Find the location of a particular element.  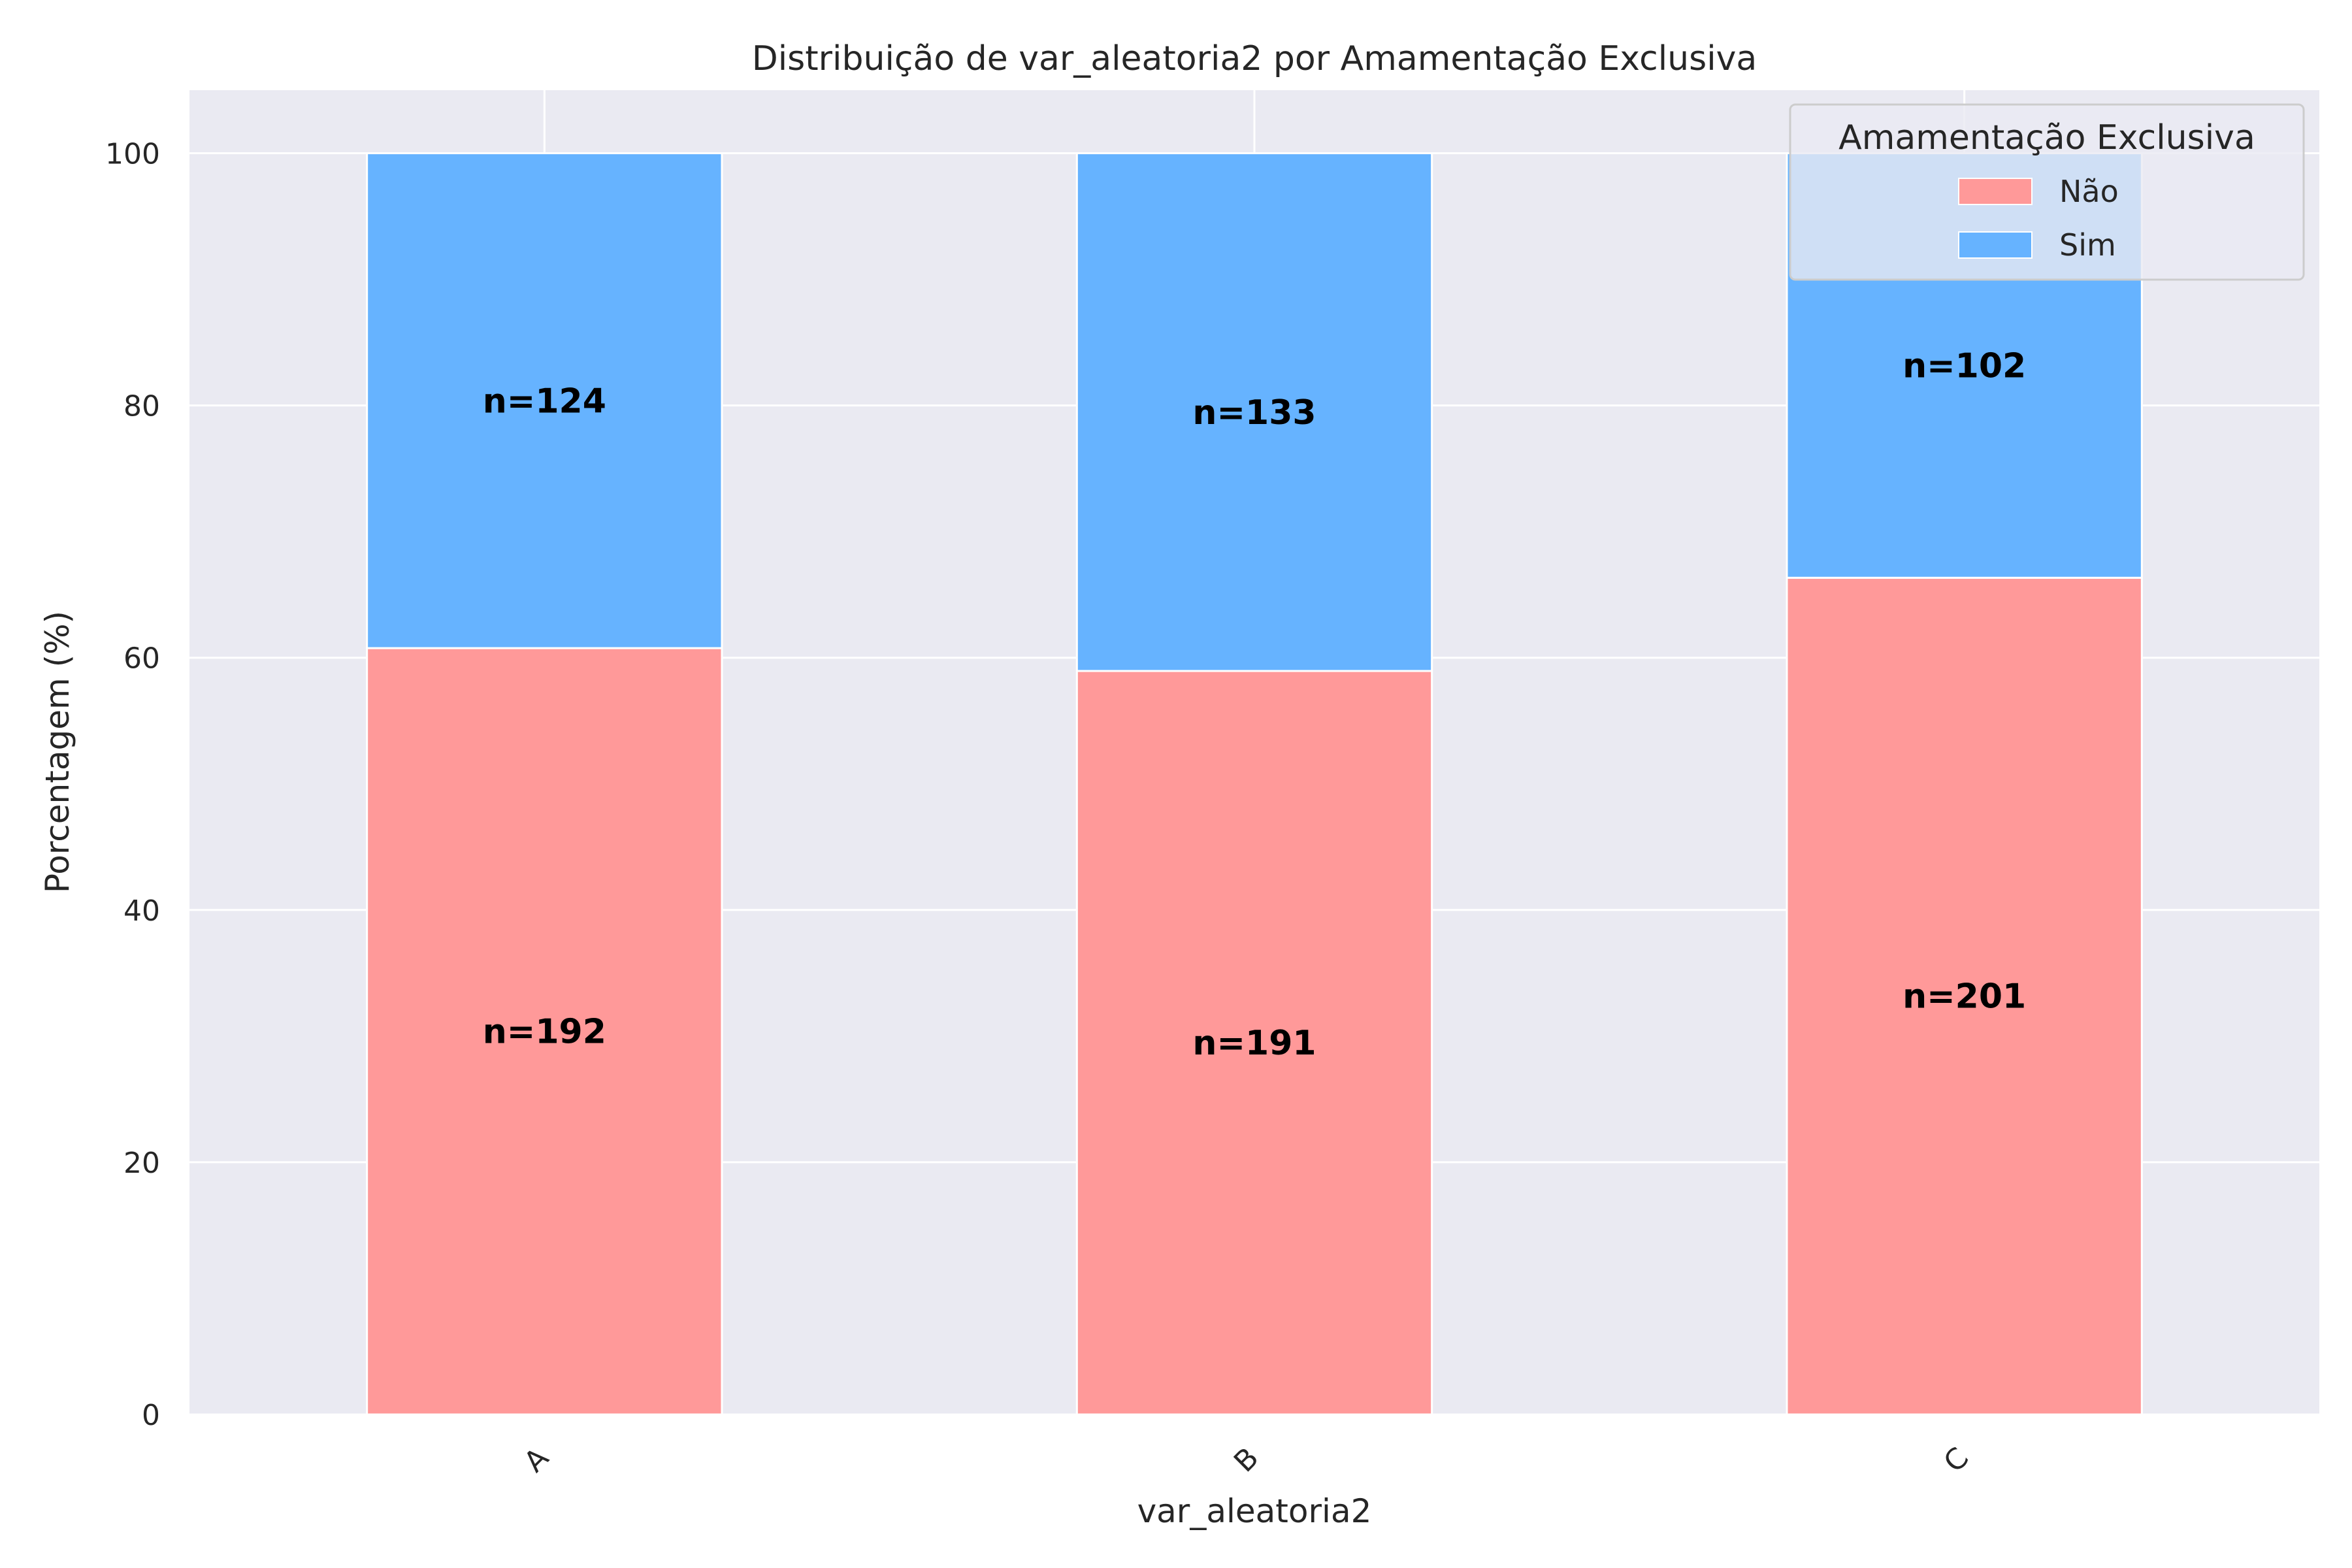

y-tick-label: 100 is located at coordinates (132, 154).